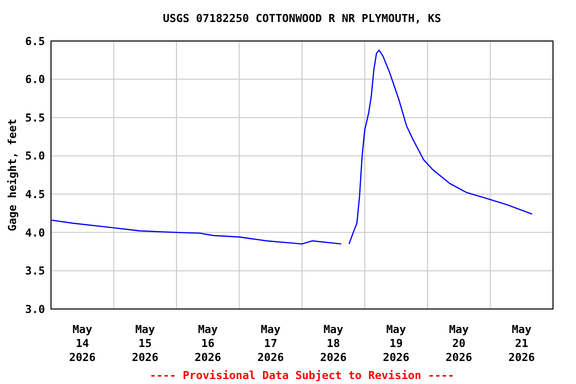 The height and width of the screenshot is (384, 576). I want to click on y-tick-label: 4.0, so click(35, 233).